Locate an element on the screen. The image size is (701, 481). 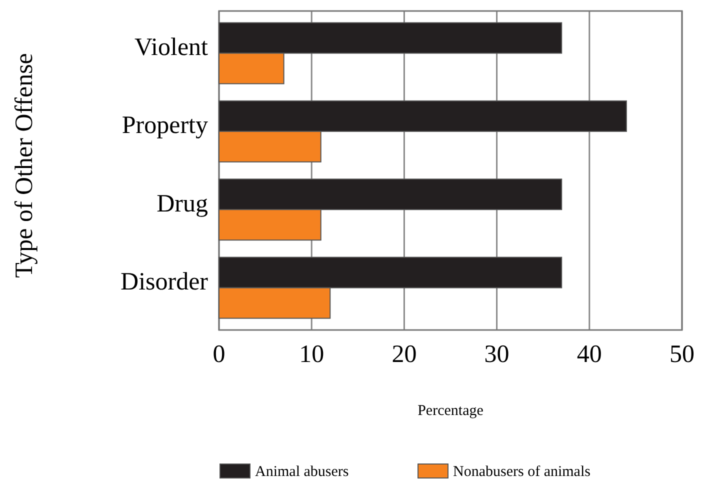
x-tick-label: 0 is located at coordinates (219, 354).